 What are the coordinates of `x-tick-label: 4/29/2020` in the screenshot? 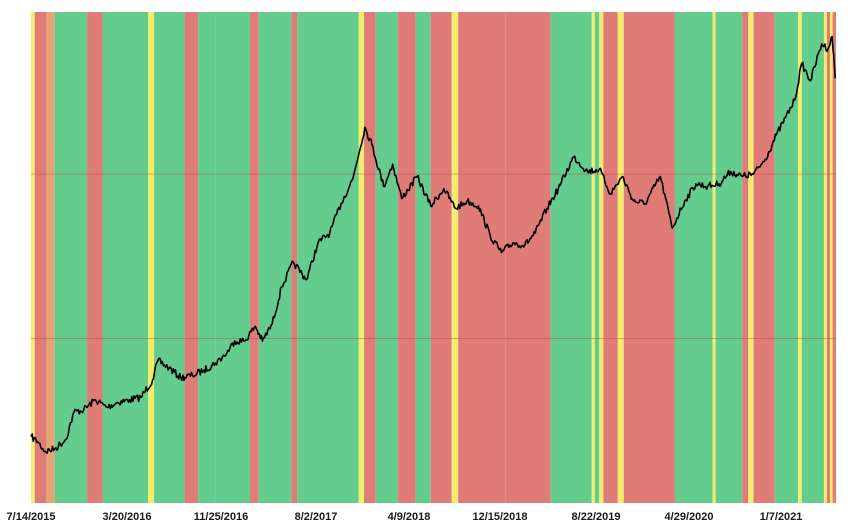 It's located at (689, 517).